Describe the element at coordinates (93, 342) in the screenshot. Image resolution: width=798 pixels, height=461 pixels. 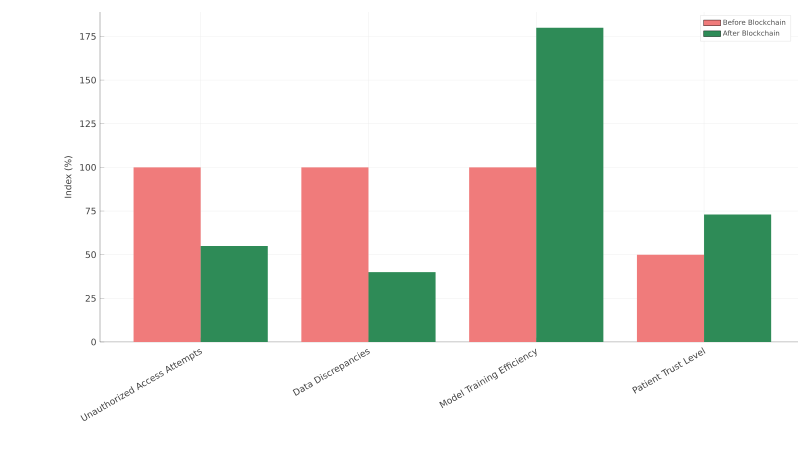
I see `y-tick-label: 0` at that location.